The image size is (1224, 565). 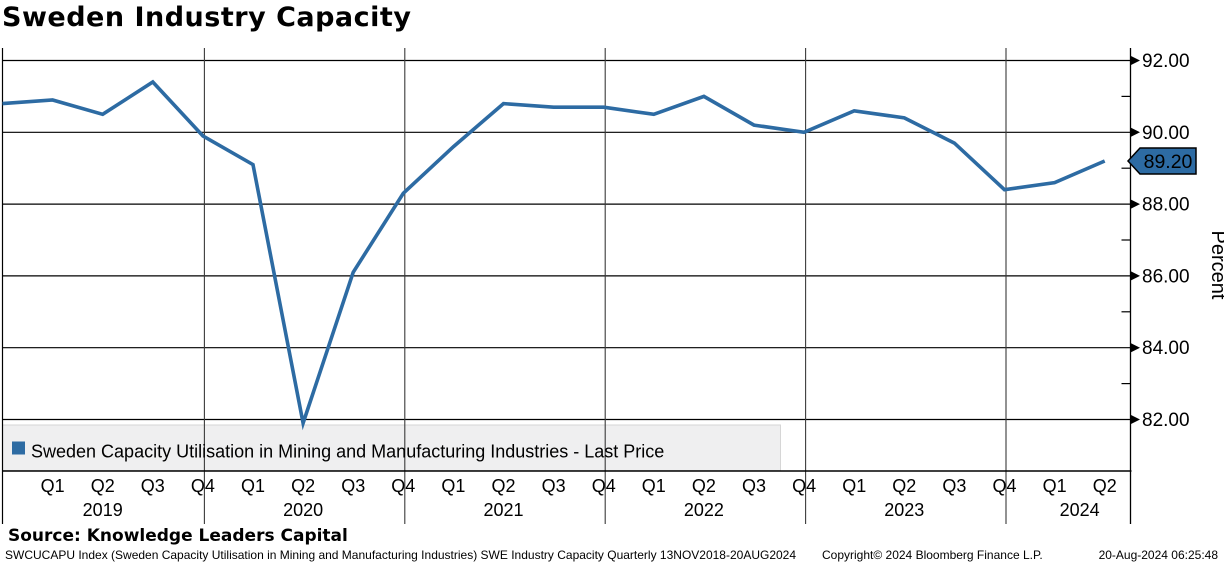 I want to click on y-tick-label: 86.00, so click(x=1166, y=276).